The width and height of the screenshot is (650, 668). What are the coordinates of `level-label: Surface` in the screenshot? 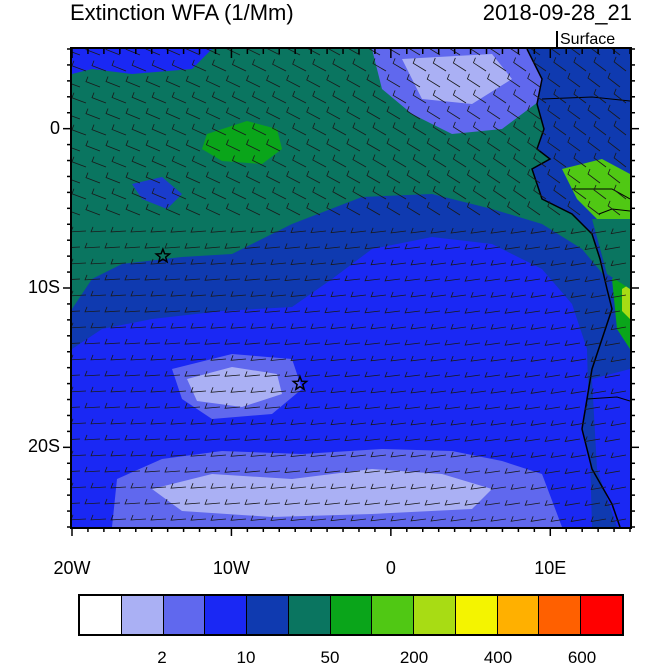 It's located at (585, 40).